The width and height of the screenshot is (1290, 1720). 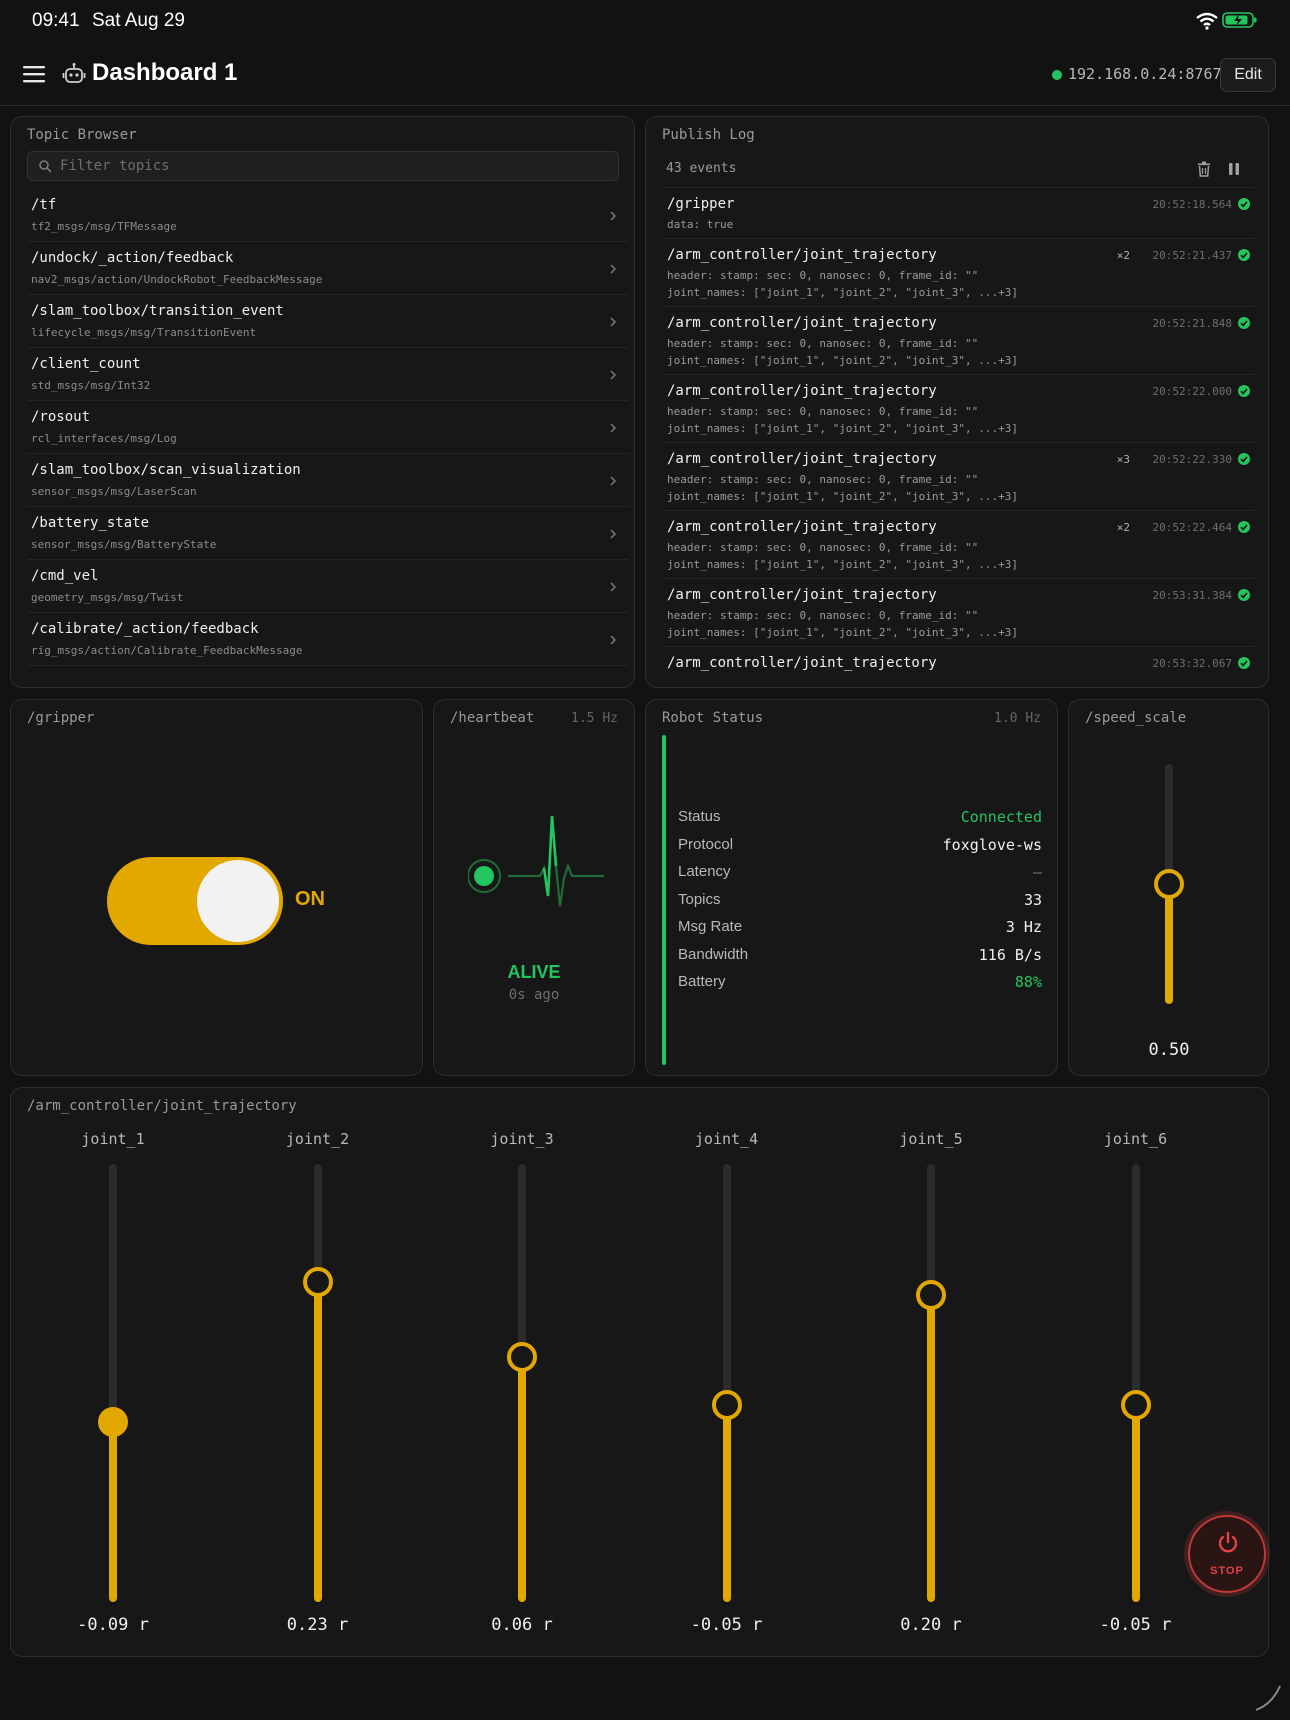 What do you see at coordinates (713, 954) in the screenshot?
I see `status-label: Bandwidth` at bounding box center [713, 954].